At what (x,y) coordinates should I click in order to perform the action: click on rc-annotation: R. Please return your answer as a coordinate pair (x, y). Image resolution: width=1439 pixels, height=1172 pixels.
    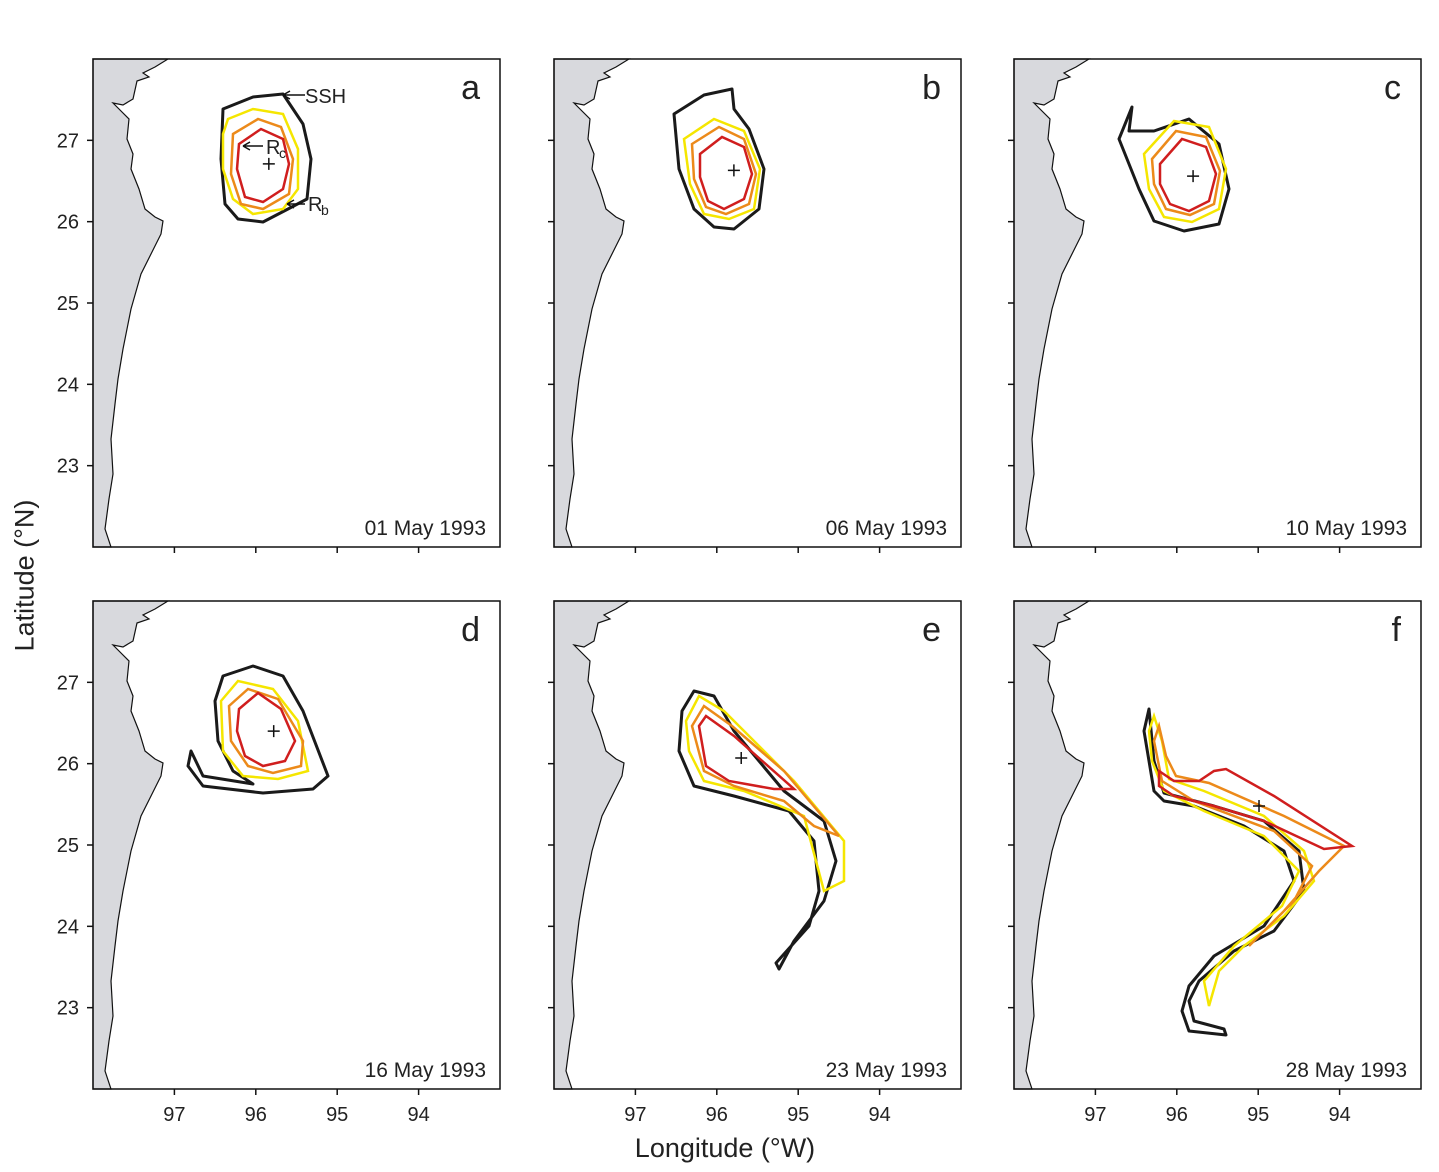
    Looking at the image, I should click on (273, 148).